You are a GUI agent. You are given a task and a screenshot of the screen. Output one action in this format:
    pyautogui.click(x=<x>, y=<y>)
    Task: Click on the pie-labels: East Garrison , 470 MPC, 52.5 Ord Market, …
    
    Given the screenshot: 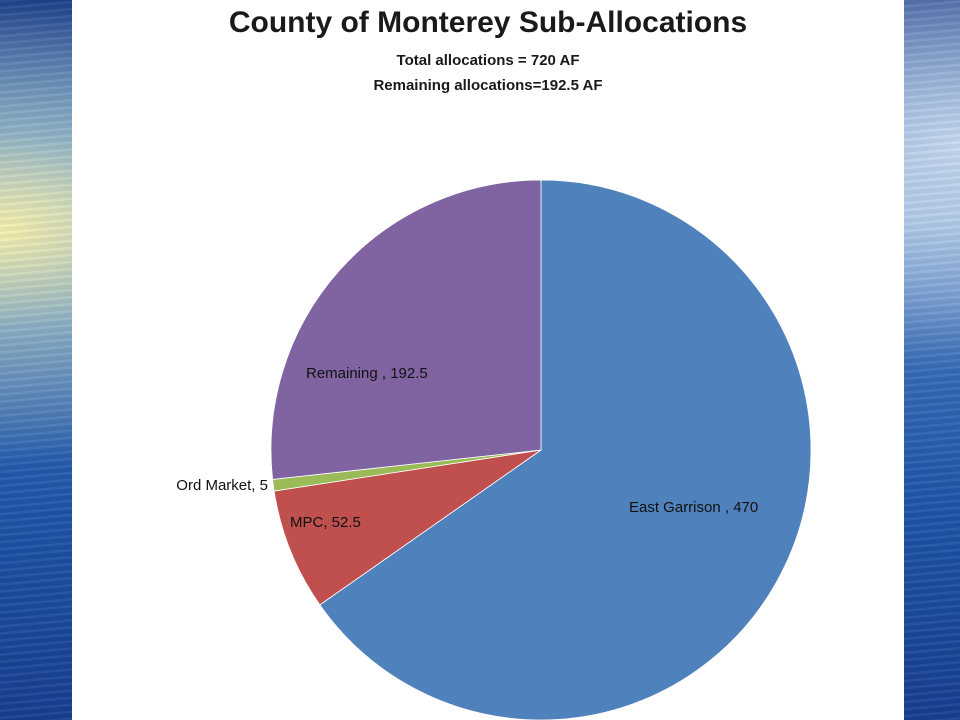 What is the action you would take?
    pyautogui.click(x=467, y=448)
    